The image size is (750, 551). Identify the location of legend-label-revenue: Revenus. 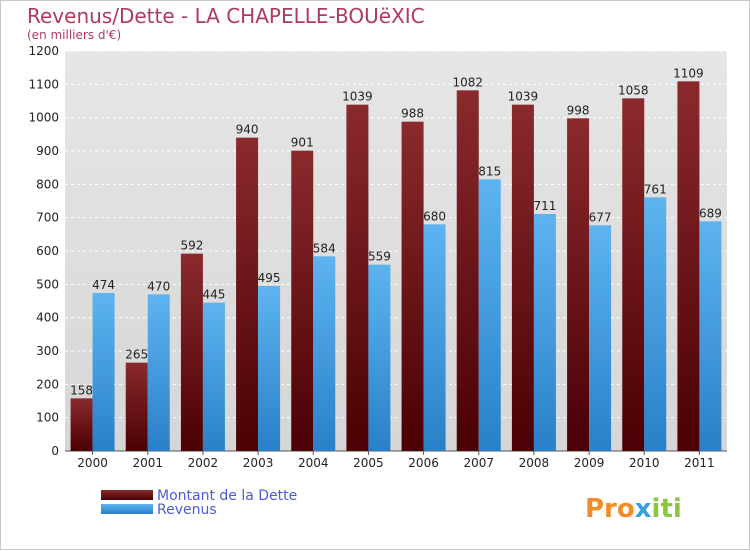
(187, 510).